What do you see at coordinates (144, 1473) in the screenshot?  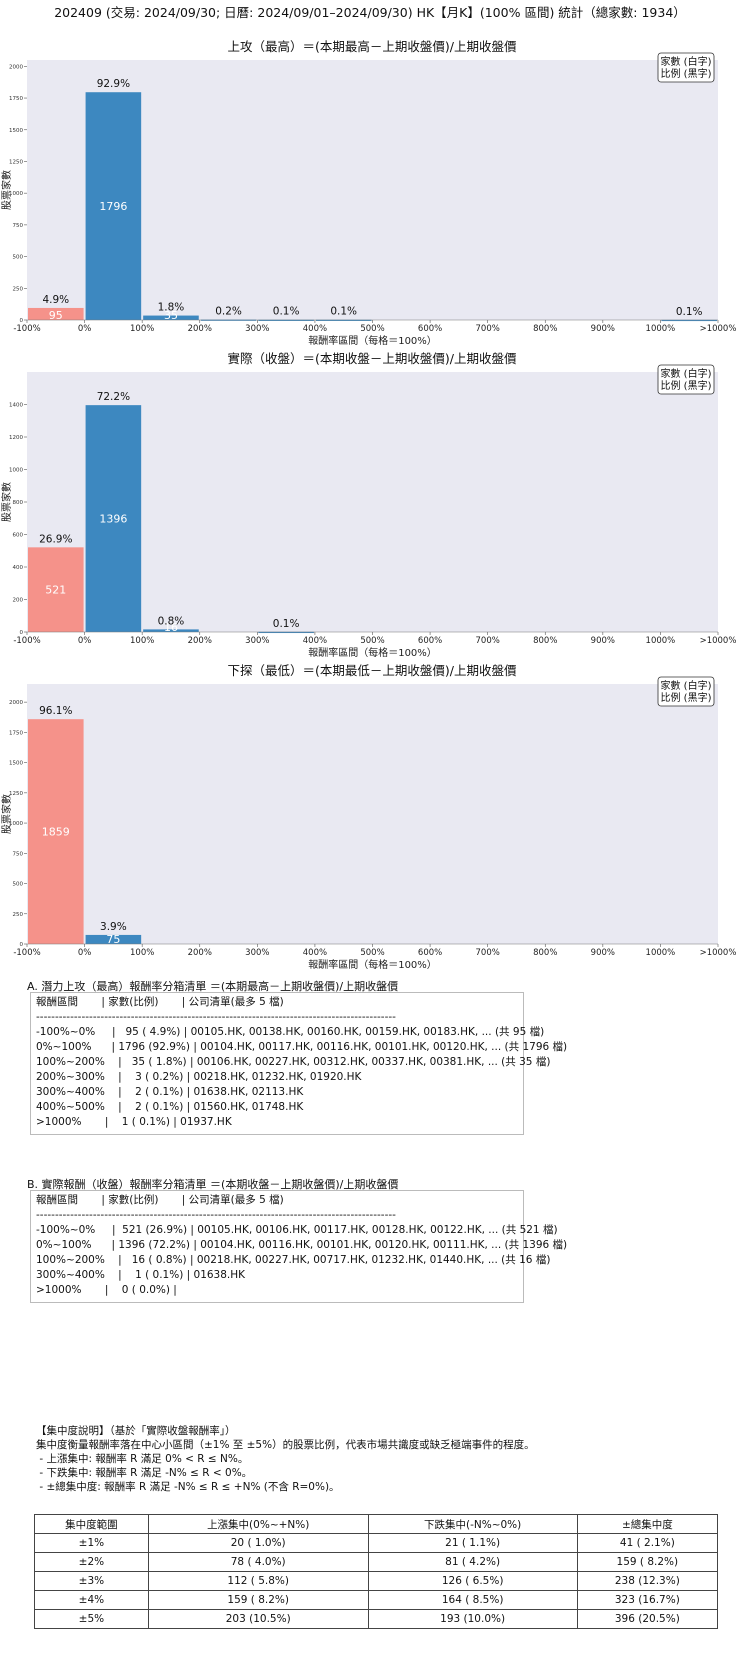 I see `note-line: - 下跌集中: 報酬率 R 滿足 -N% ≤ R < 0%。` at bounding box center [144, 1473].